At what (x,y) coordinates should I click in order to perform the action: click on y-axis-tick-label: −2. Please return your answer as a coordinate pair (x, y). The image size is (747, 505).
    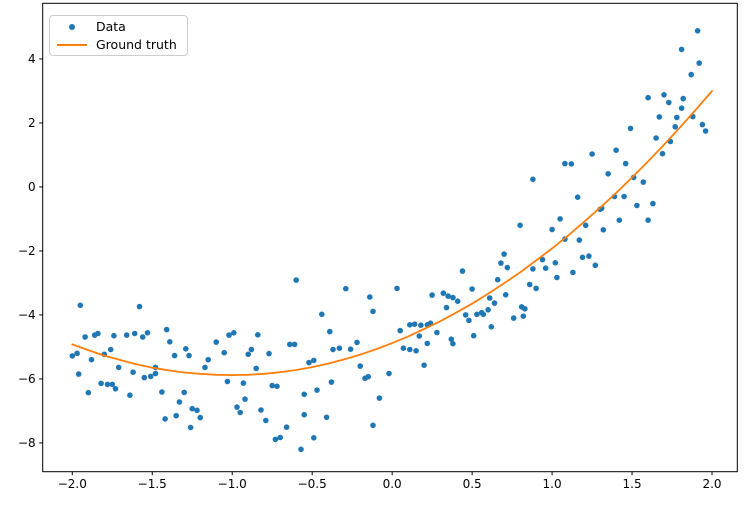
    Looking at the image, I should click on (27, 251).